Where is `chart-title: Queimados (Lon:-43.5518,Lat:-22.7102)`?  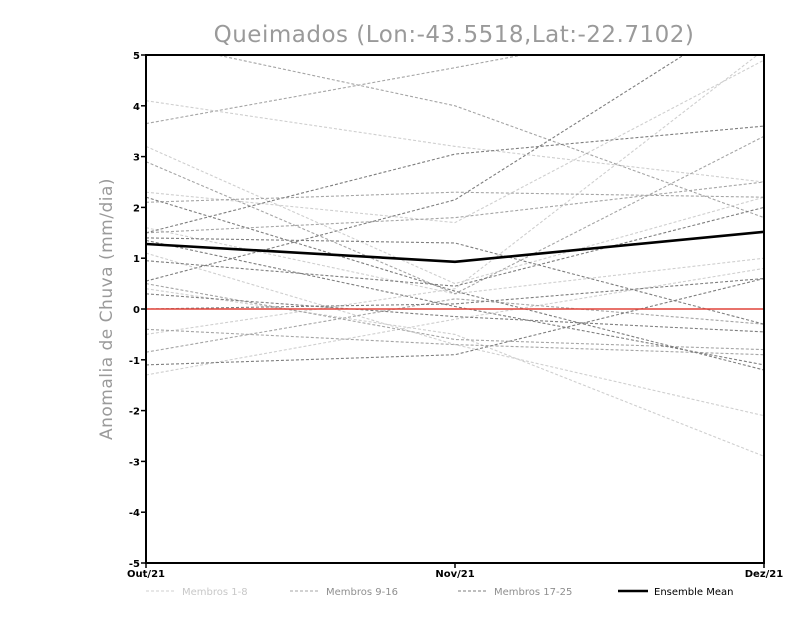
chart-title: Queimados (Lon:-43.5518,Lat:-22.7102) is located at coordinates (454, 35).